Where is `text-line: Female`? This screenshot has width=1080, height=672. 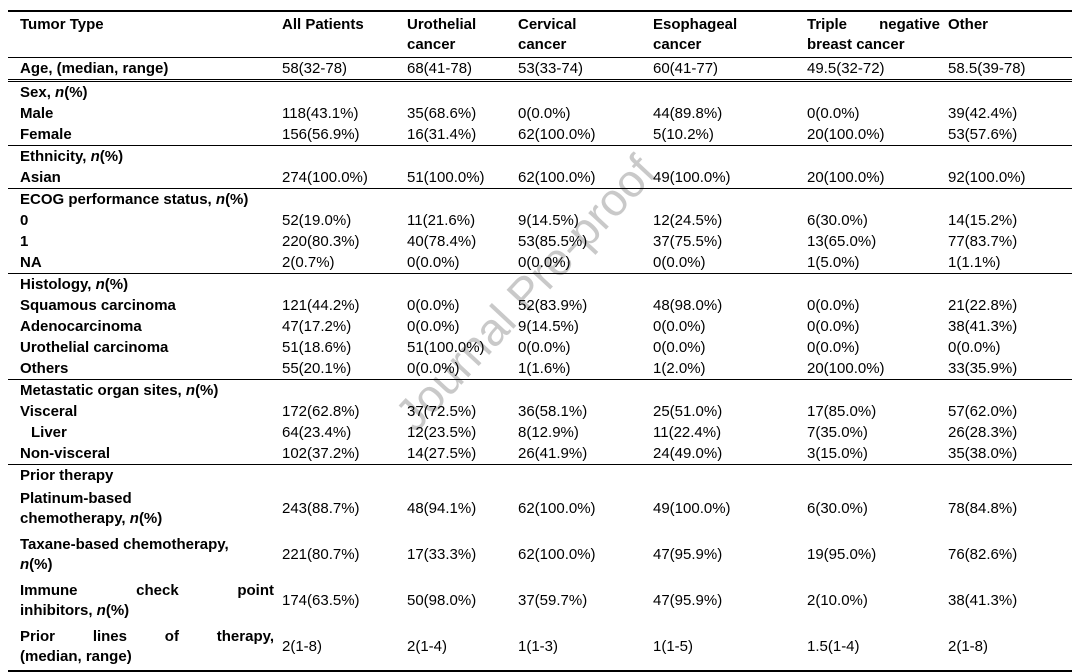 text-line: Female is located at coordinates (46, 134).